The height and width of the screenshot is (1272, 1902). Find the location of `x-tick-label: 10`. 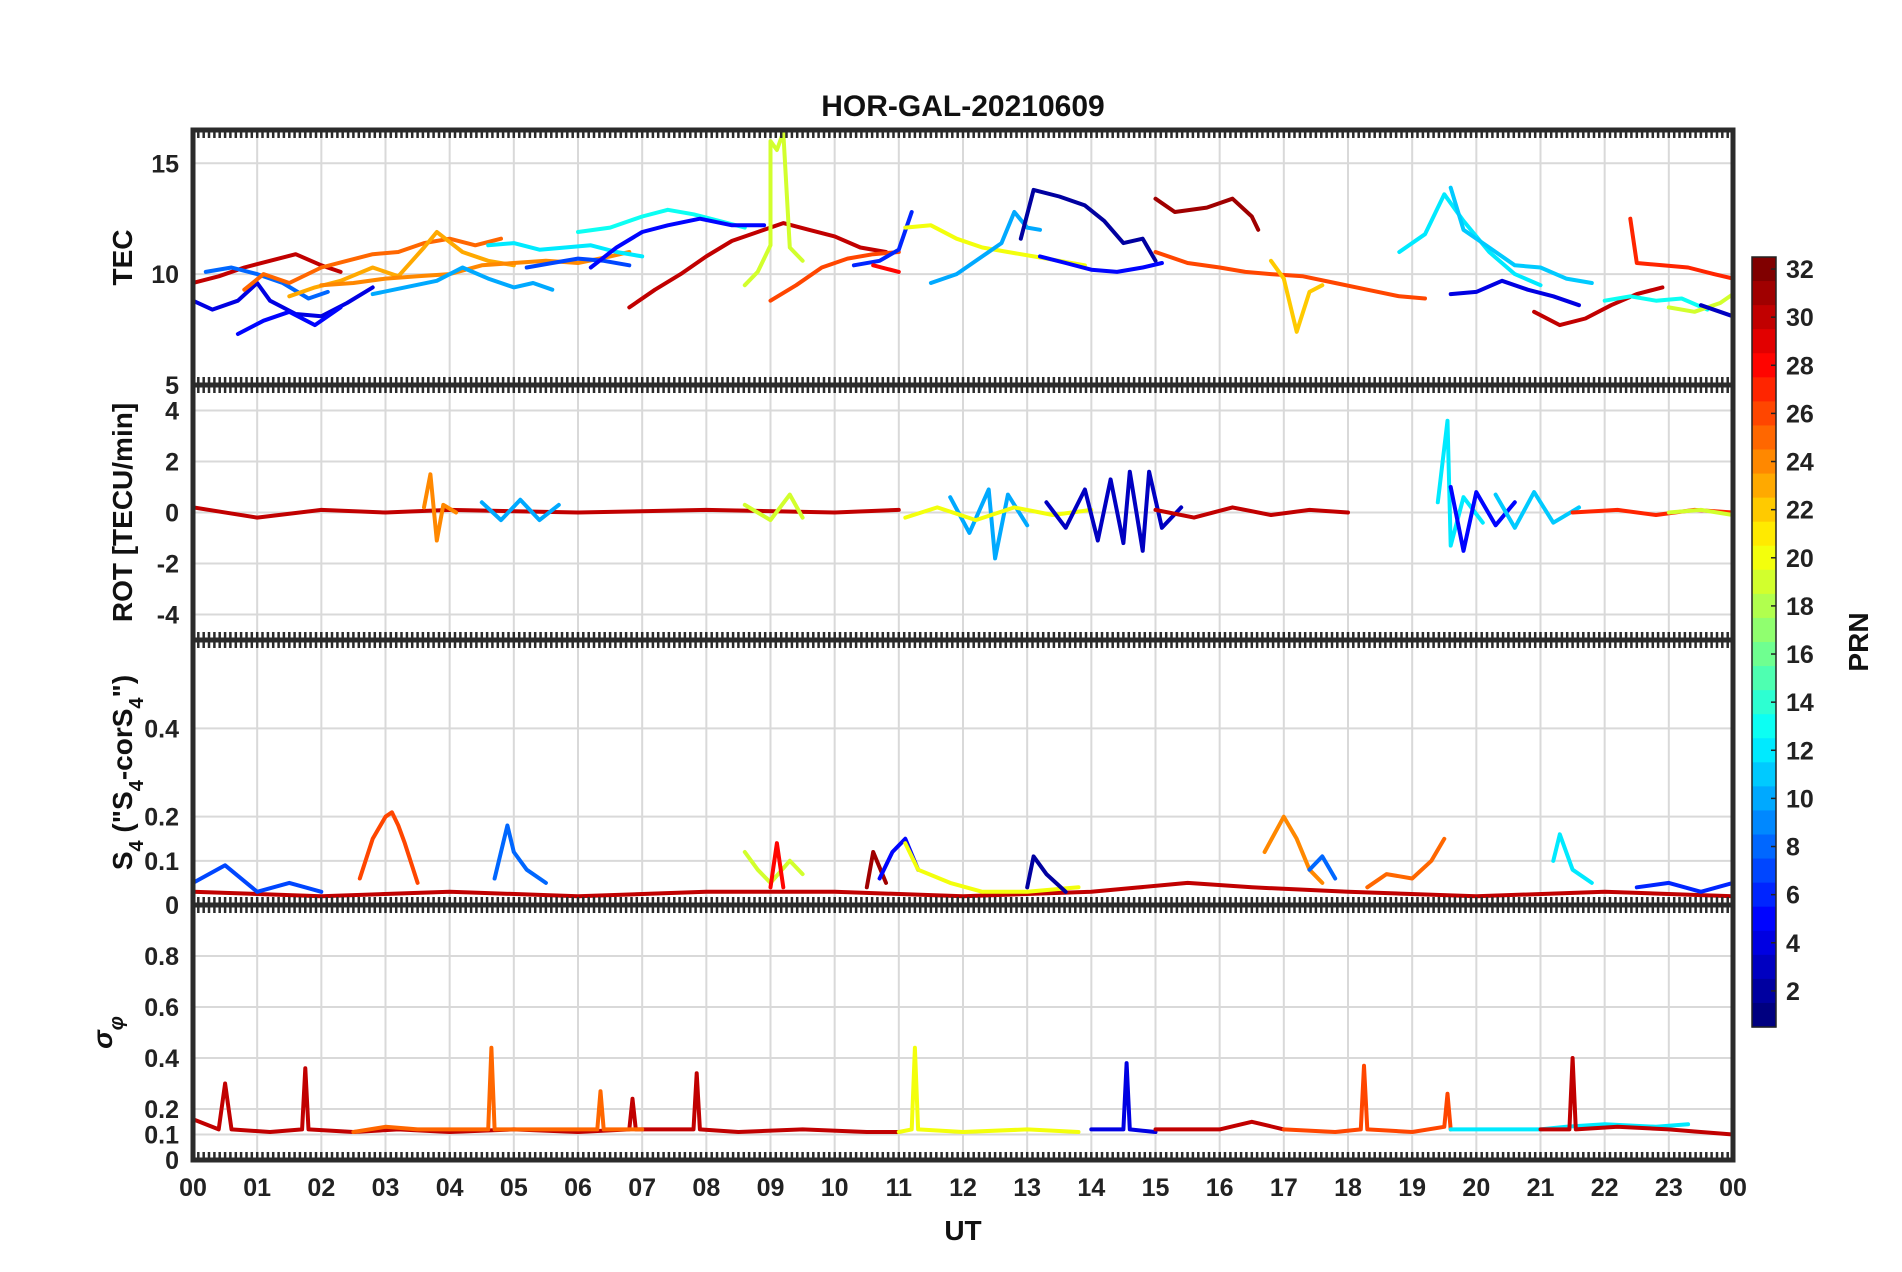

x-tick-label: 10 is located at coordinates (835, 1188).